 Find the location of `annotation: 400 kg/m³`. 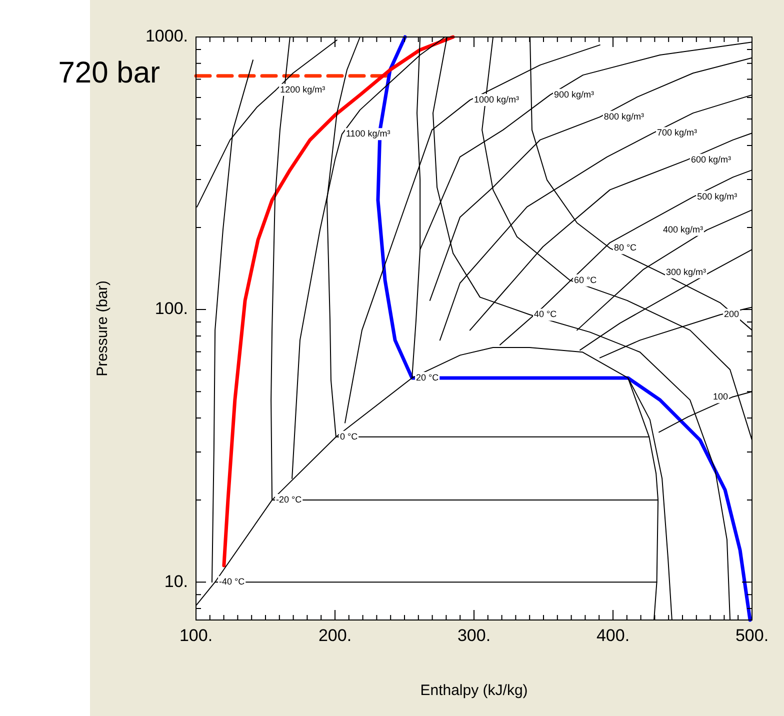

annotation: 400 kg/m³ is located at coordinates (682, 229).